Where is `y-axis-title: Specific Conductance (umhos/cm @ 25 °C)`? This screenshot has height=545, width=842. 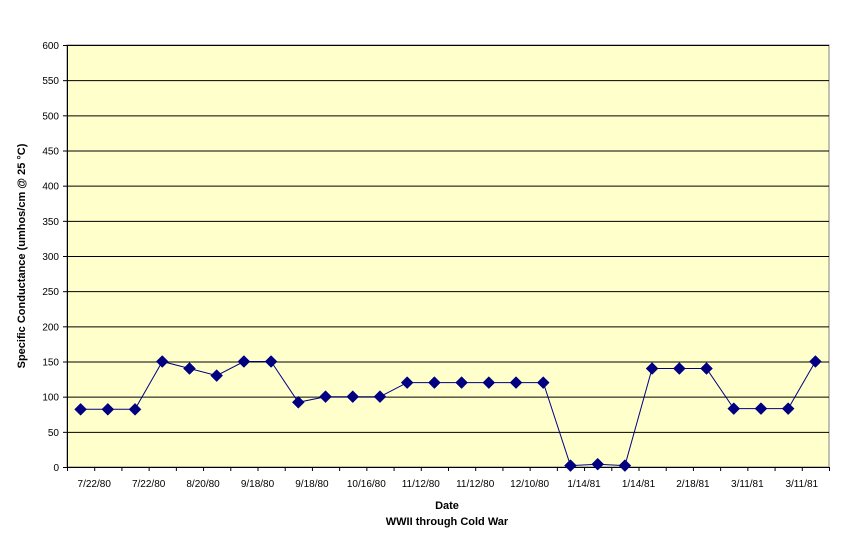
y-axis-title: Specific Conductance (umhos/cm @ 25 °C) is located at coordinates (22, 255).